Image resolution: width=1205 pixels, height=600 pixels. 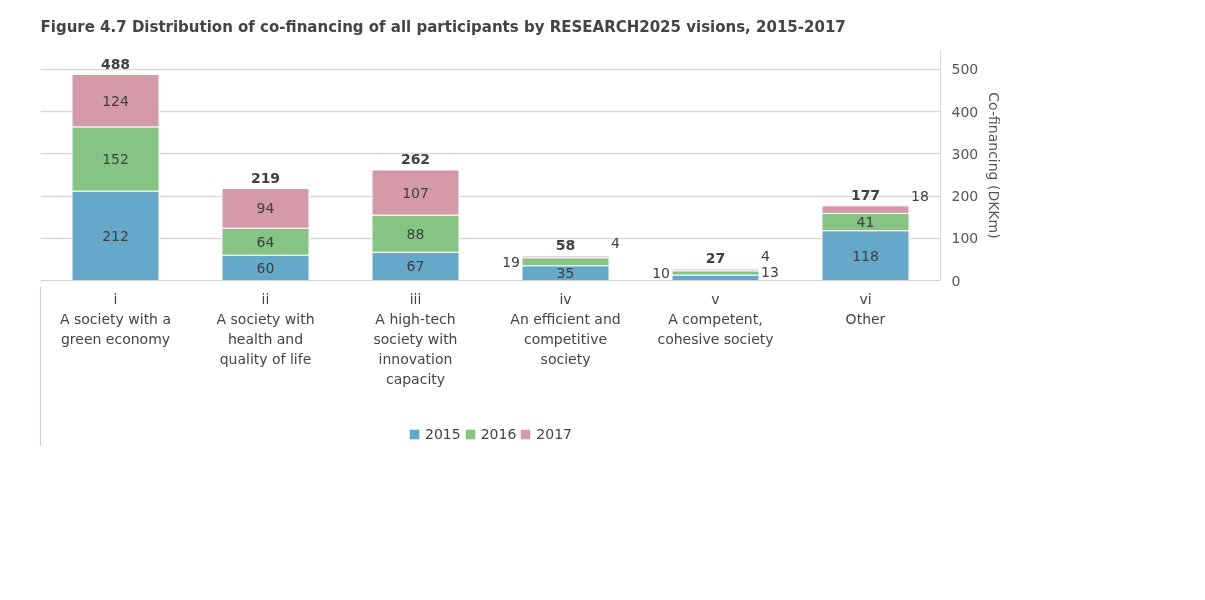 I want to click on chart-title: Figure 4.7 Distribution of co-financing of all participants by RESEARCH2025 visions, 2015-2017, so click(x=443, y=26).